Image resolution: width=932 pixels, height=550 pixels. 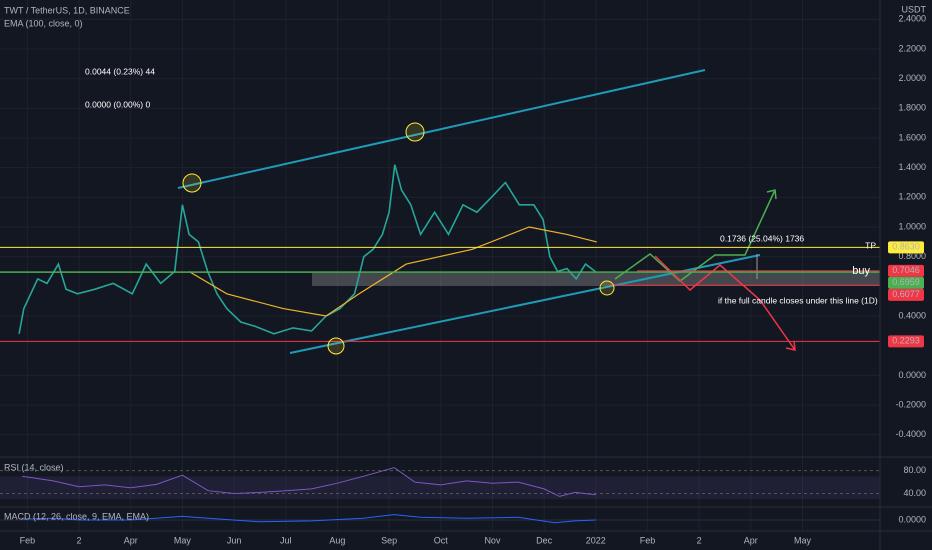 I want to click on bear-path, so click(x=725, y=303).